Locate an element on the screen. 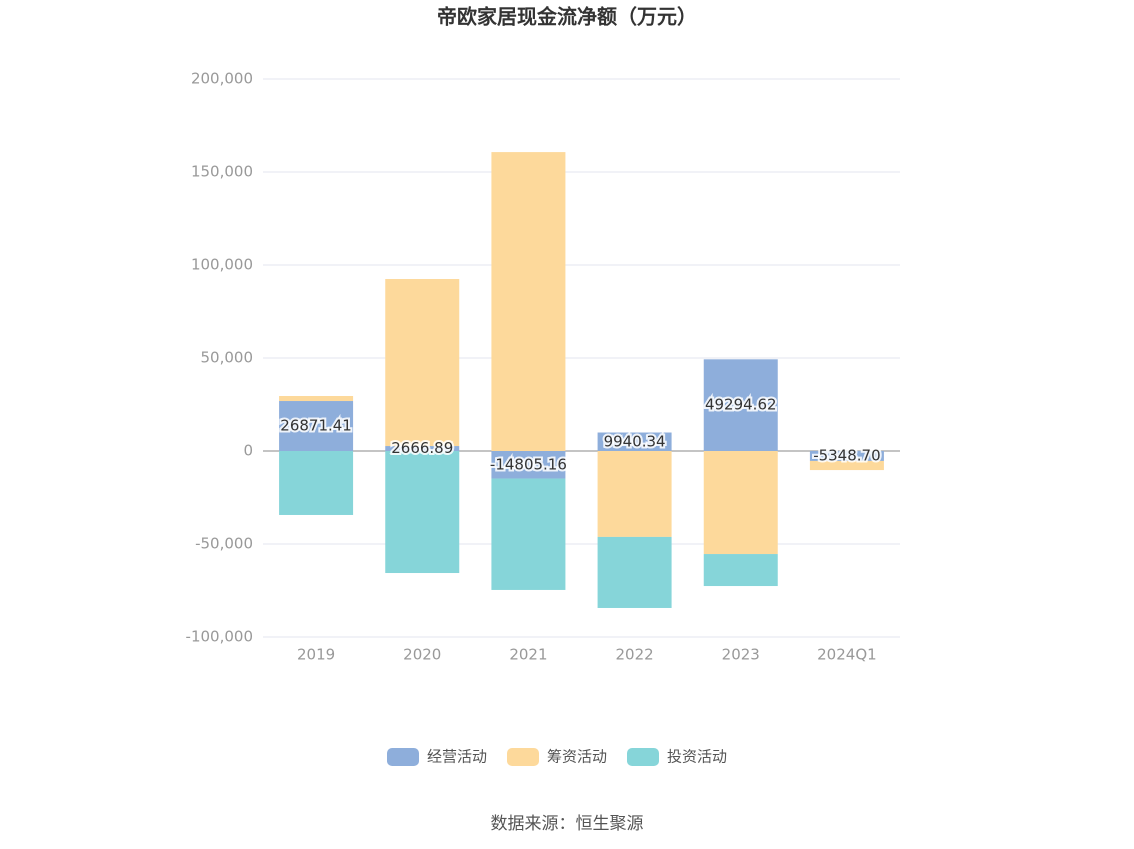 The width and height of the screenshot is (1134, 849). data-label: 26871.41 is located at coordinates (316, 426).